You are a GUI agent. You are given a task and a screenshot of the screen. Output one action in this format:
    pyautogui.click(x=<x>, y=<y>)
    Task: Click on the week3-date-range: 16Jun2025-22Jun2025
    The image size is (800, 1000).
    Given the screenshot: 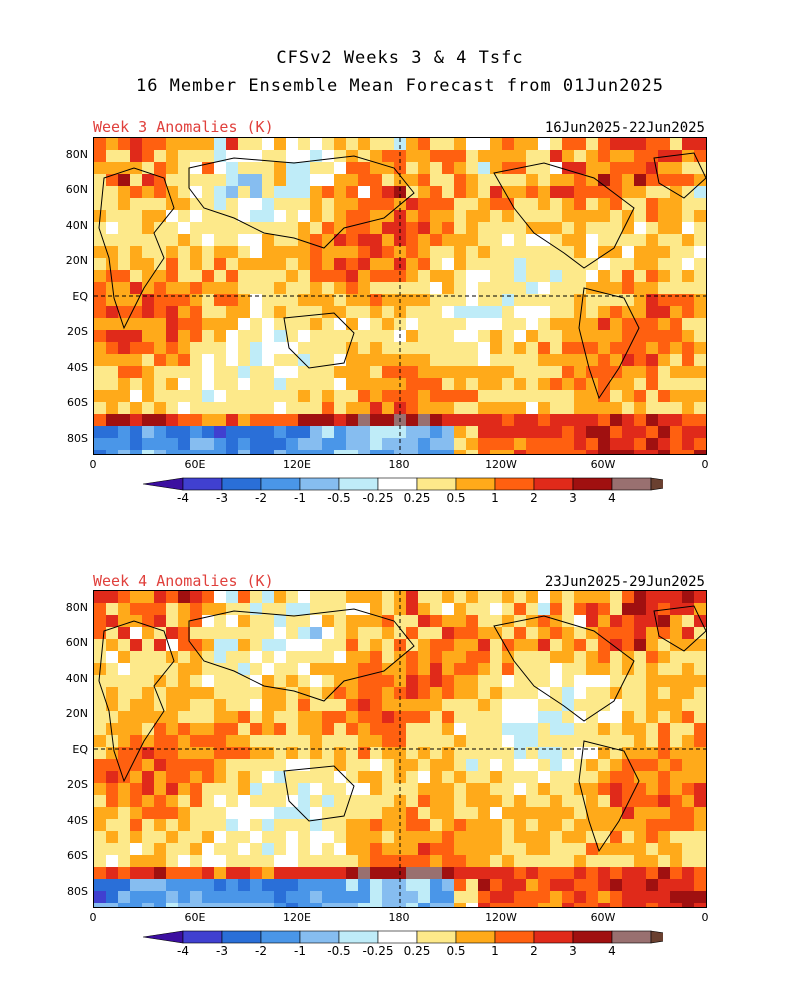 What is the action you would take?
    pyautogui.click(x=624, y=128)
    